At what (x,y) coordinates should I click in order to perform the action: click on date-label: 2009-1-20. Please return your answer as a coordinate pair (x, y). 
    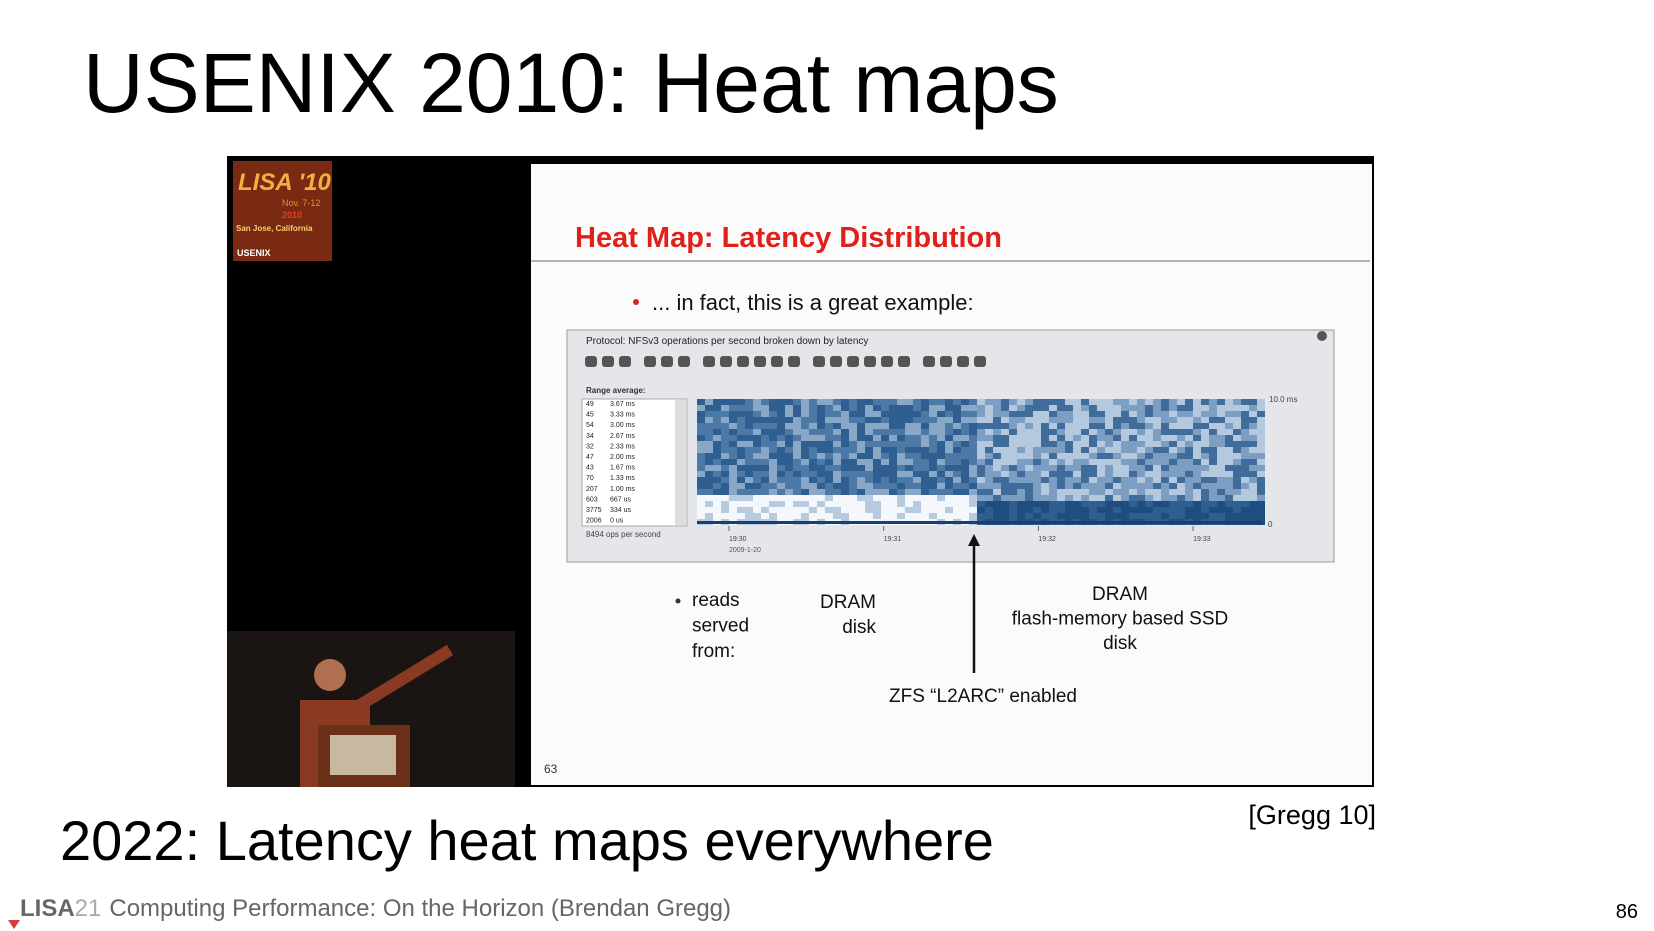
    Looking at the image, I should click on (745, 550).